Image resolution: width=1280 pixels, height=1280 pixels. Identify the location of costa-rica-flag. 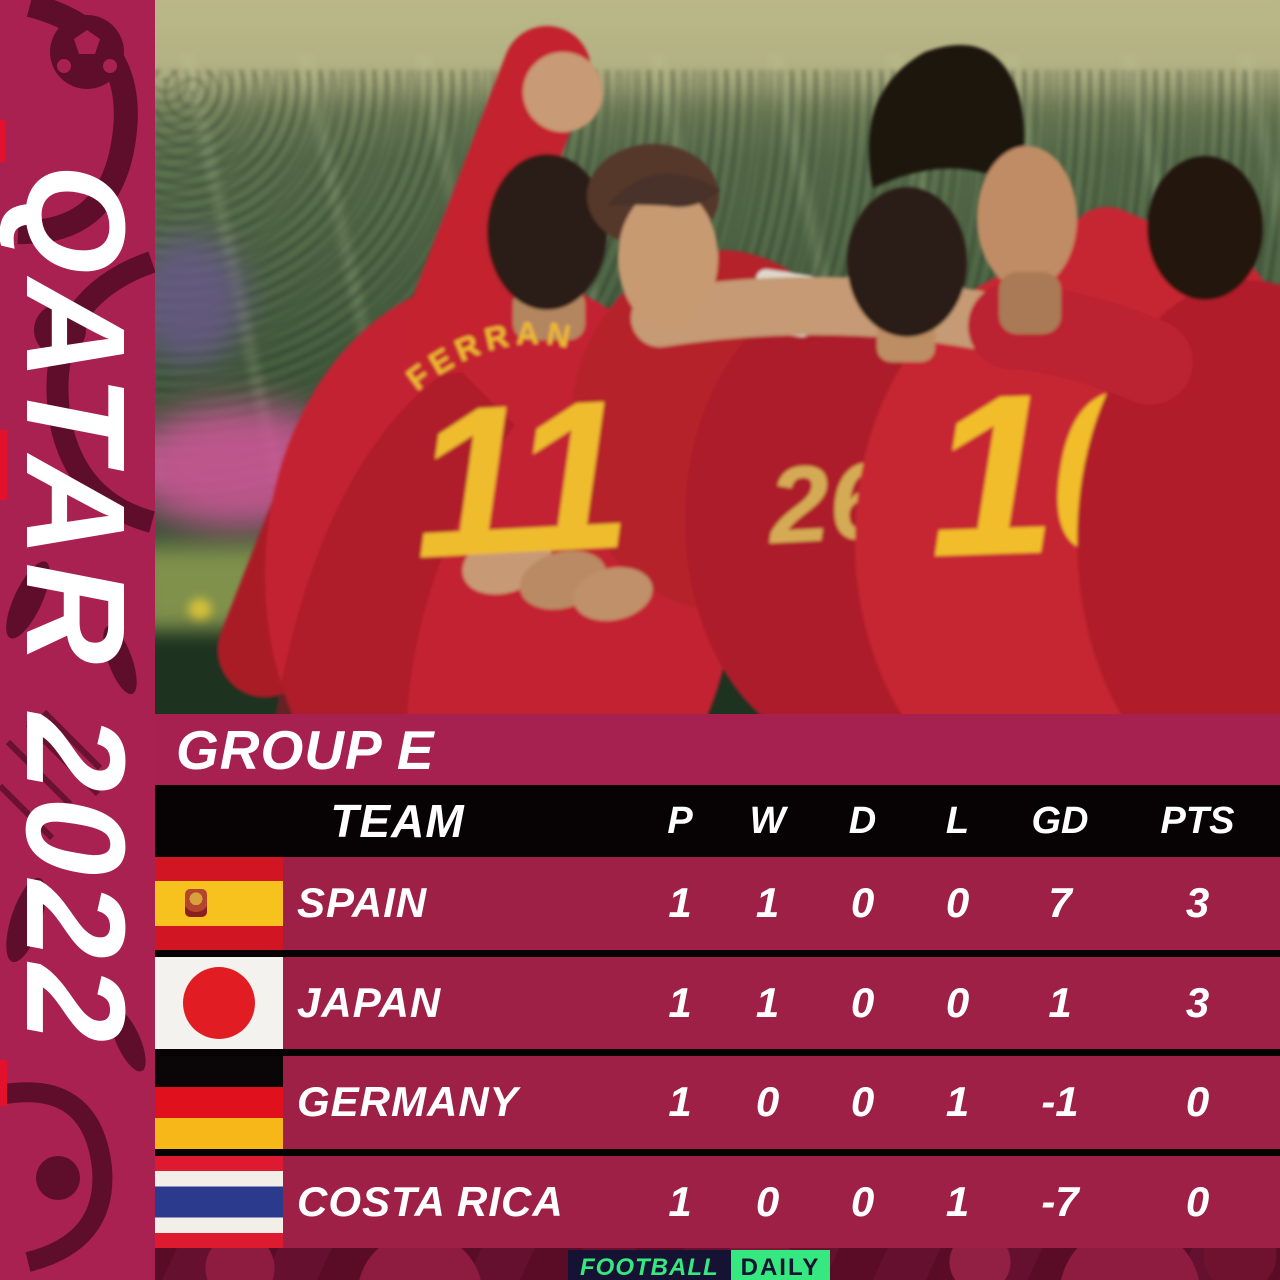
(219, 1201).